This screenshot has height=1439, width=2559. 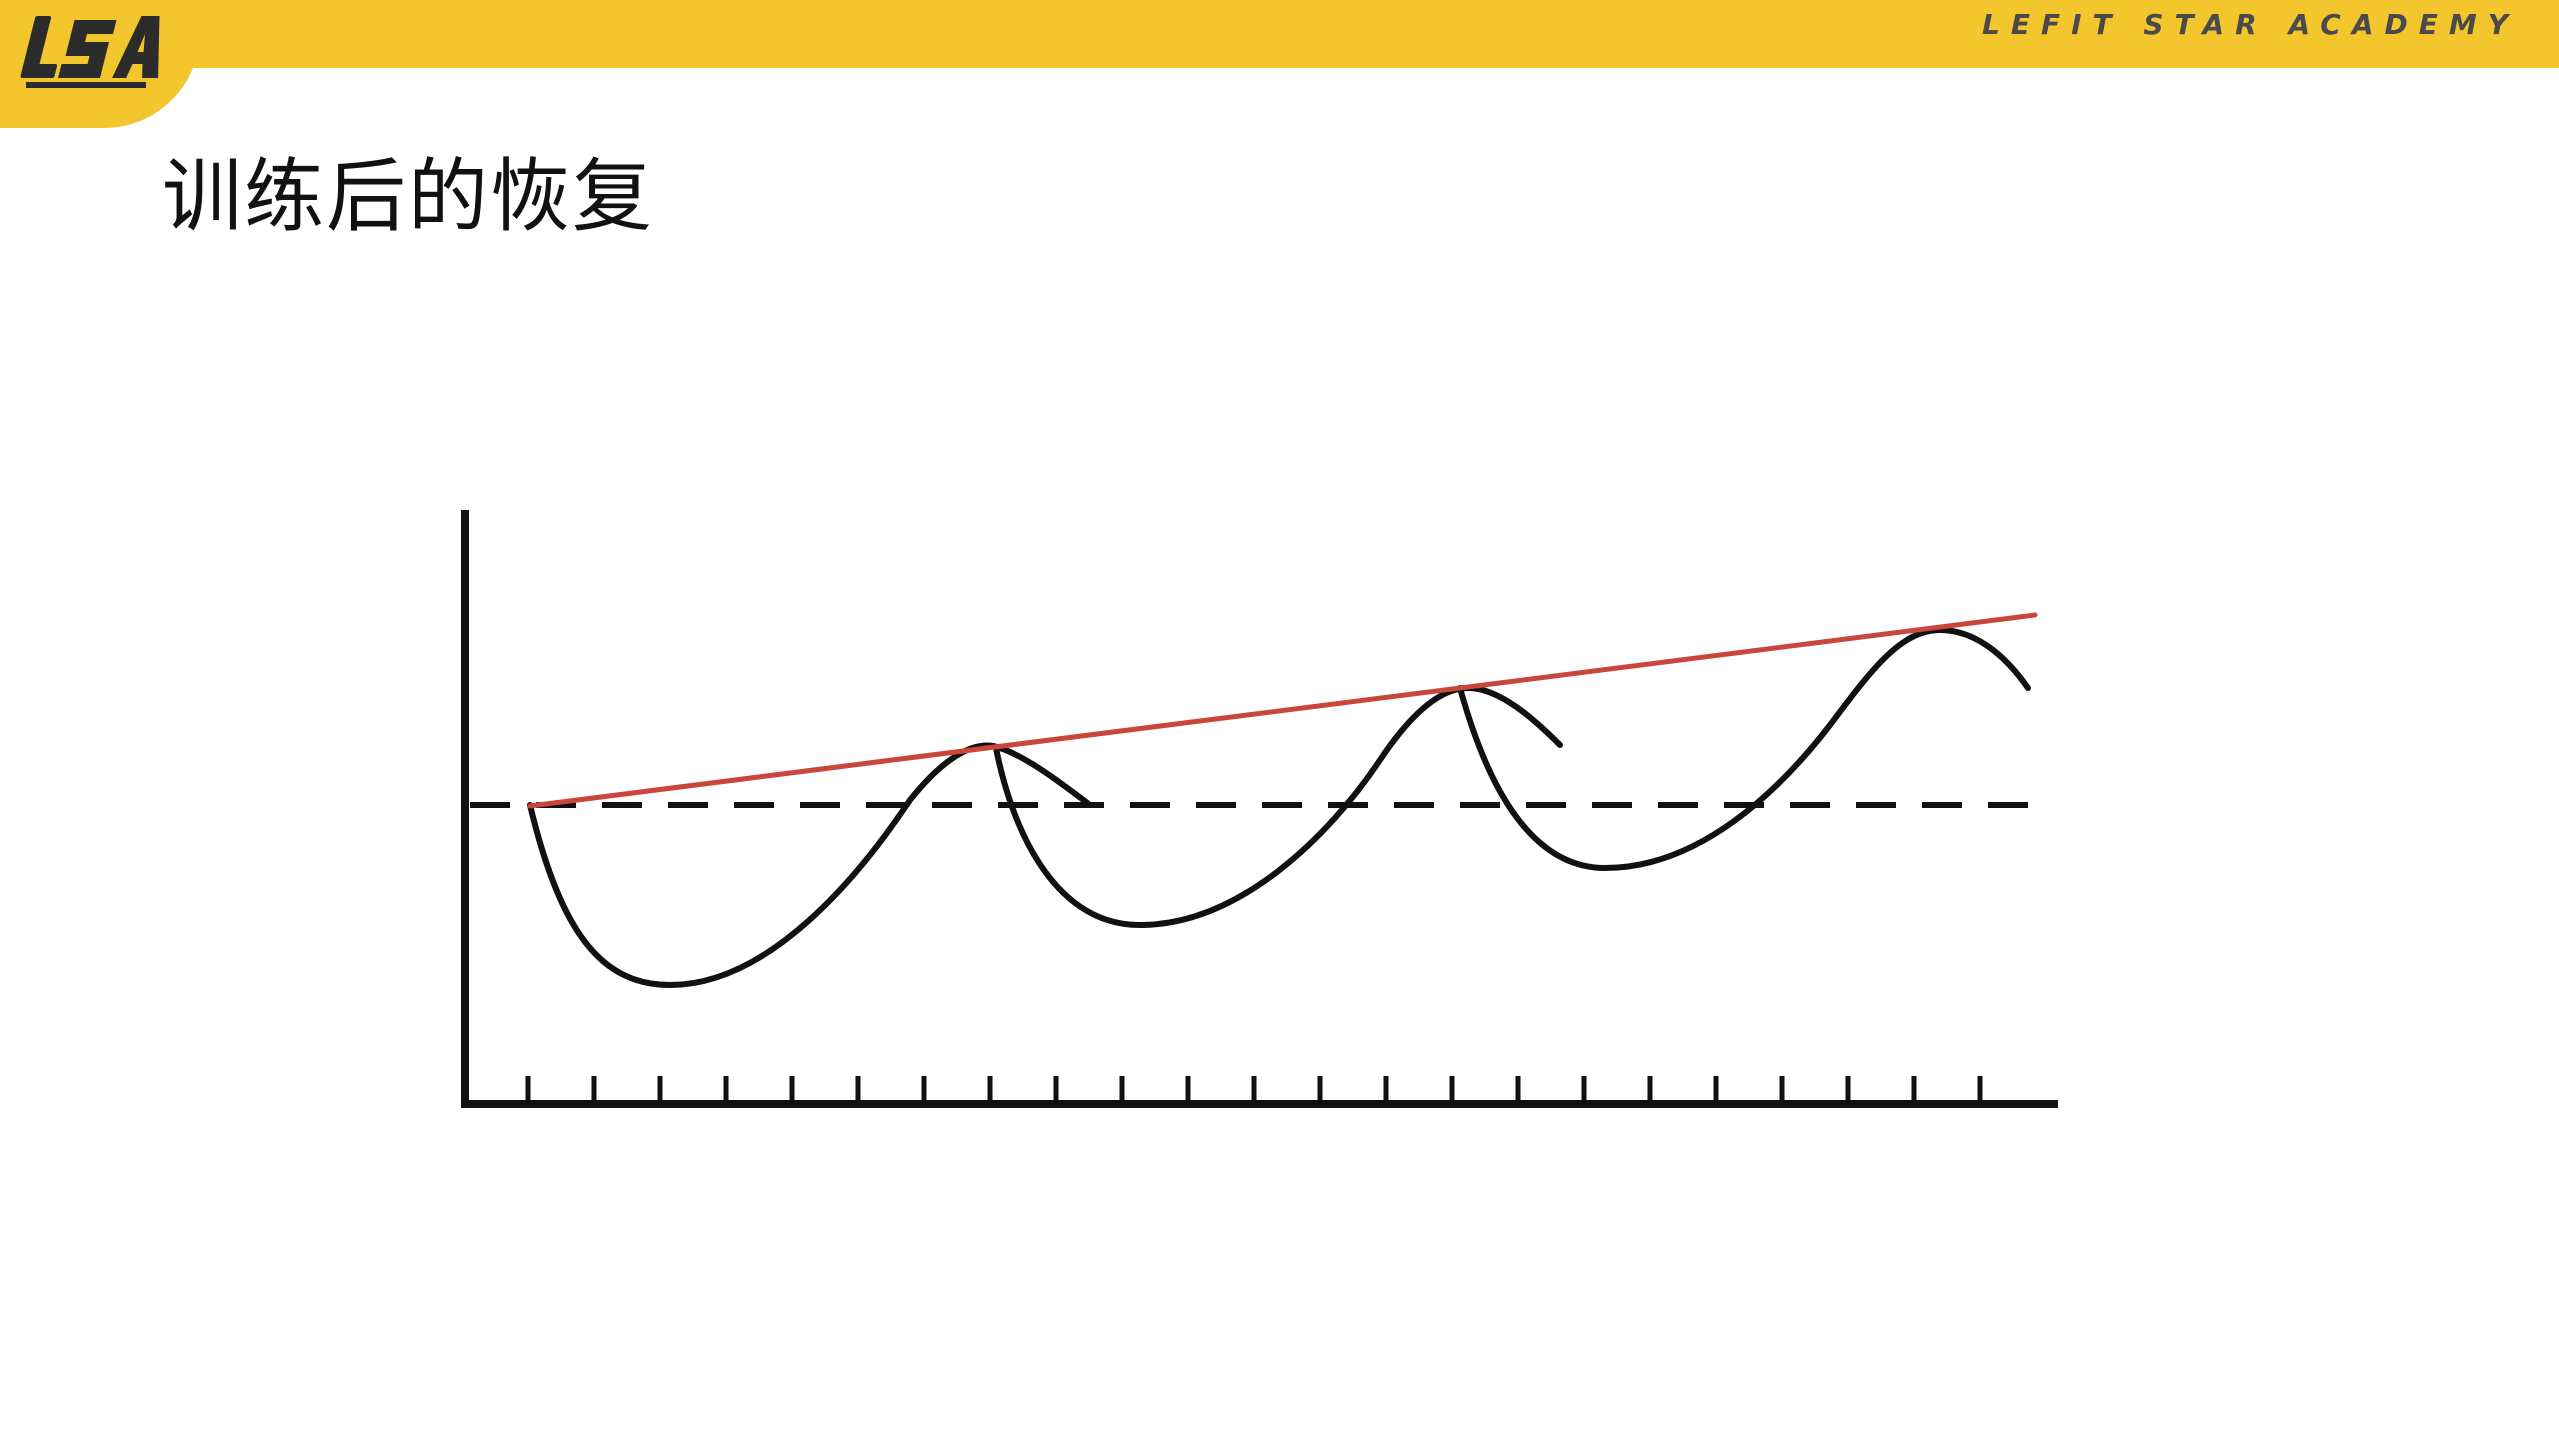 I want to click on brand-name: LEFIT STAR ACADEMY, so click(x=2250, y=24).